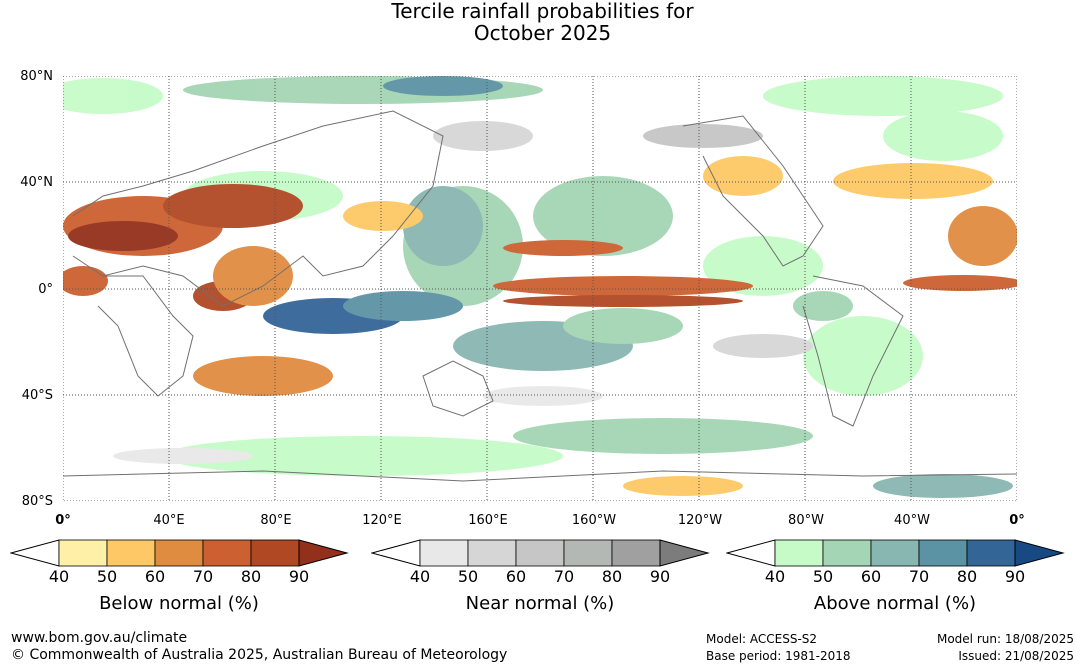 This screenshot has height=667, width=1085. What do you see at coordinates (107, 576) in the screenshot?
I see `cb0-tick: 50` at bounding box center [107, 576].